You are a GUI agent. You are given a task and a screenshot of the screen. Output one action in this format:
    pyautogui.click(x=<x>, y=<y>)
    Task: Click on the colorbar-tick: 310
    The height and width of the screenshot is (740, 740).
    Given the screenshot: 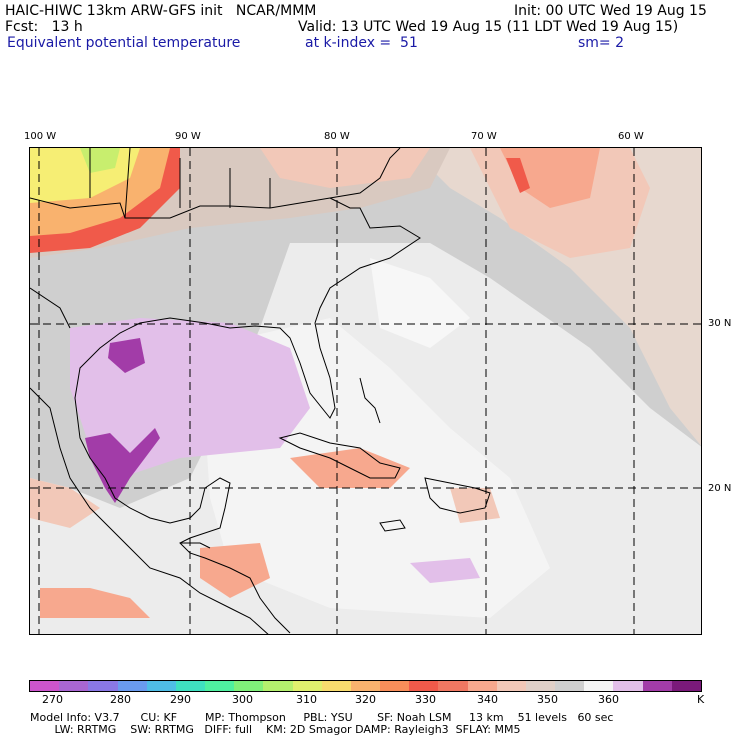 What is the action you would take?
    pyautogui.click(x=306, y=699)
    